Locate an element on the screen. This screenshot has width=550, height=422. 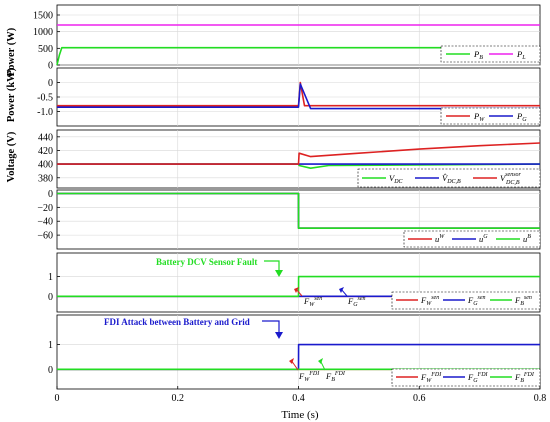
legend-panel-3: VDC V̂DC,B Vsensor DC,B is located at coordinates (449, 178).